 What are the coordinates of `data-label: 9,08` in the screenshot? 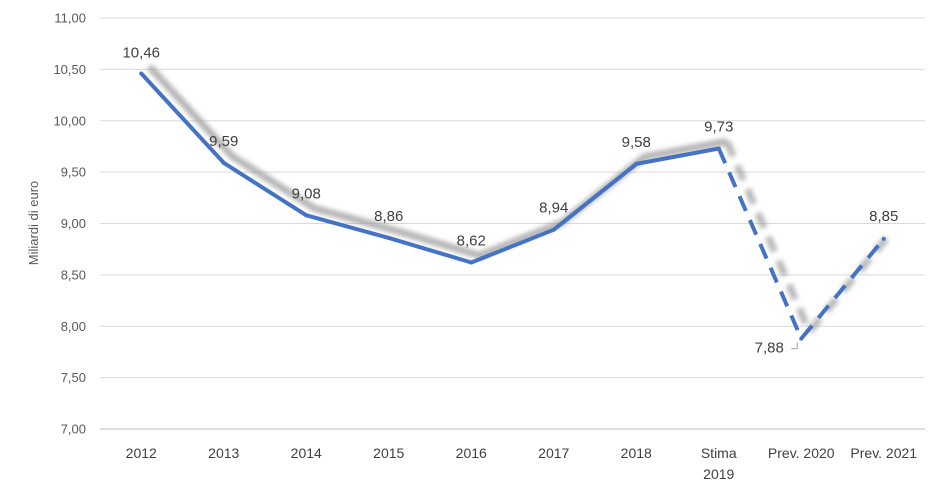 It's located at (306, 193).